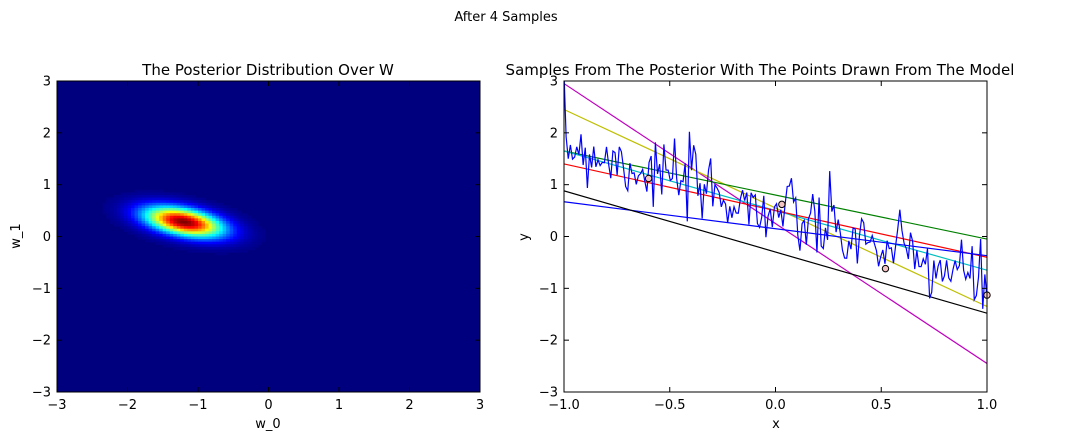 This screenshot has width=1070, height=442. Describe the element at coordinates (548, 289) in the screenshot. I see `samples-ytick-label: −1` at that location.